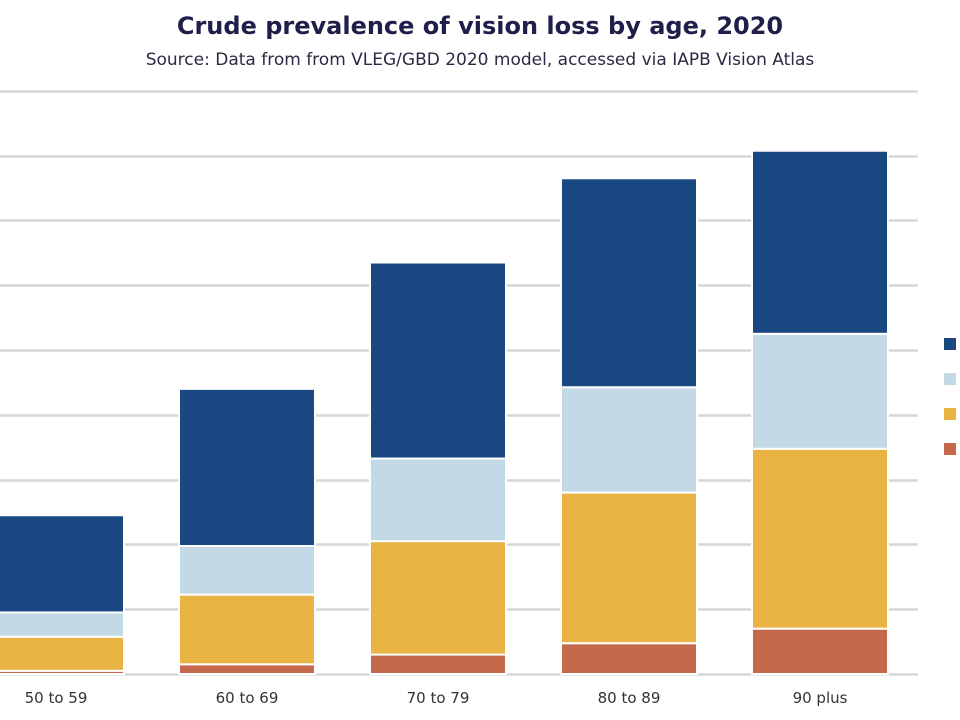  What do you see at coordinates (950, 396) in the screenshot?
I see `legend` at bounding box center [950, 396].